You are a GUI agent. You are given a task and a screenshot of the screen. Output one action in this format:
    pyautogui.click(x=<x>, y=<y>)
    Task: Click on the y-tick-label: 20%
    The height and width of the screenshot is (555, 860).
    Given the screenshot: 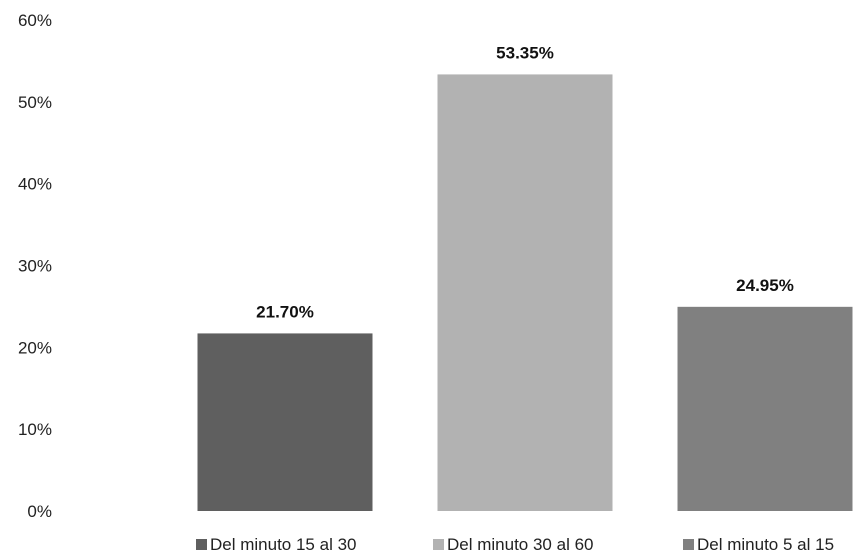 What is the action you would take?
    pyautogui.click(x=35, y=347)
    